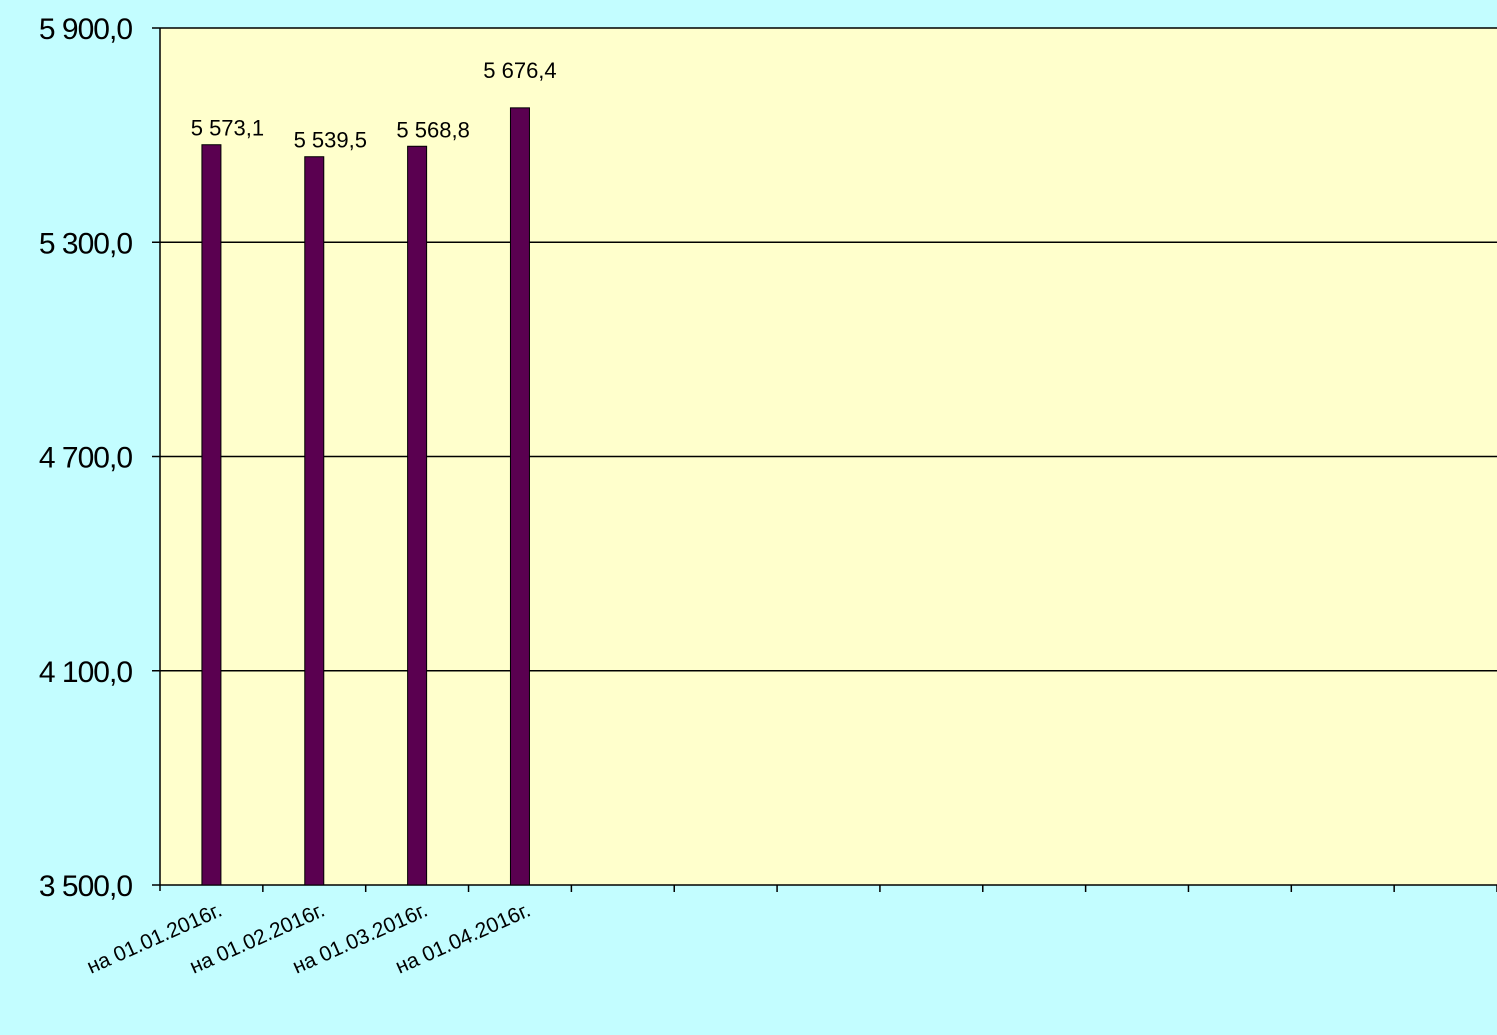 This screenshot has width=1497, height=1035. I want to click on y-tick-label-4: 5 900,0, so click(85, 29).